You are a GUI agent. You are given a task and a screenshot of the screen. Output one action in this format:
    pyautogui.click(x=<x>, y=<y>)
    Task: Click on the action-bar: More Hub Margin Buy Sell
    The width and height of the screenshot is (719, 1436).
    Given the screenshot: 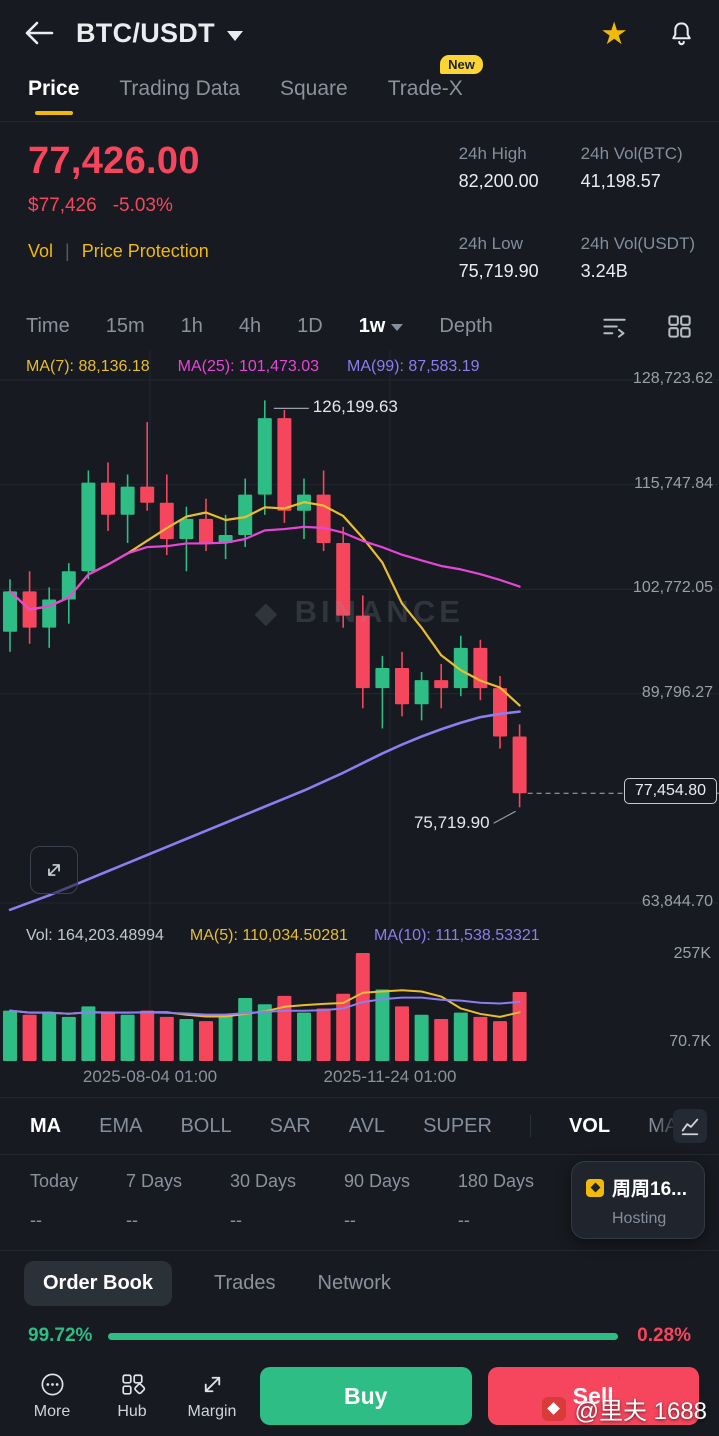 What is the action you would take?
    pyautogui.click(x=359, y=1396)
    